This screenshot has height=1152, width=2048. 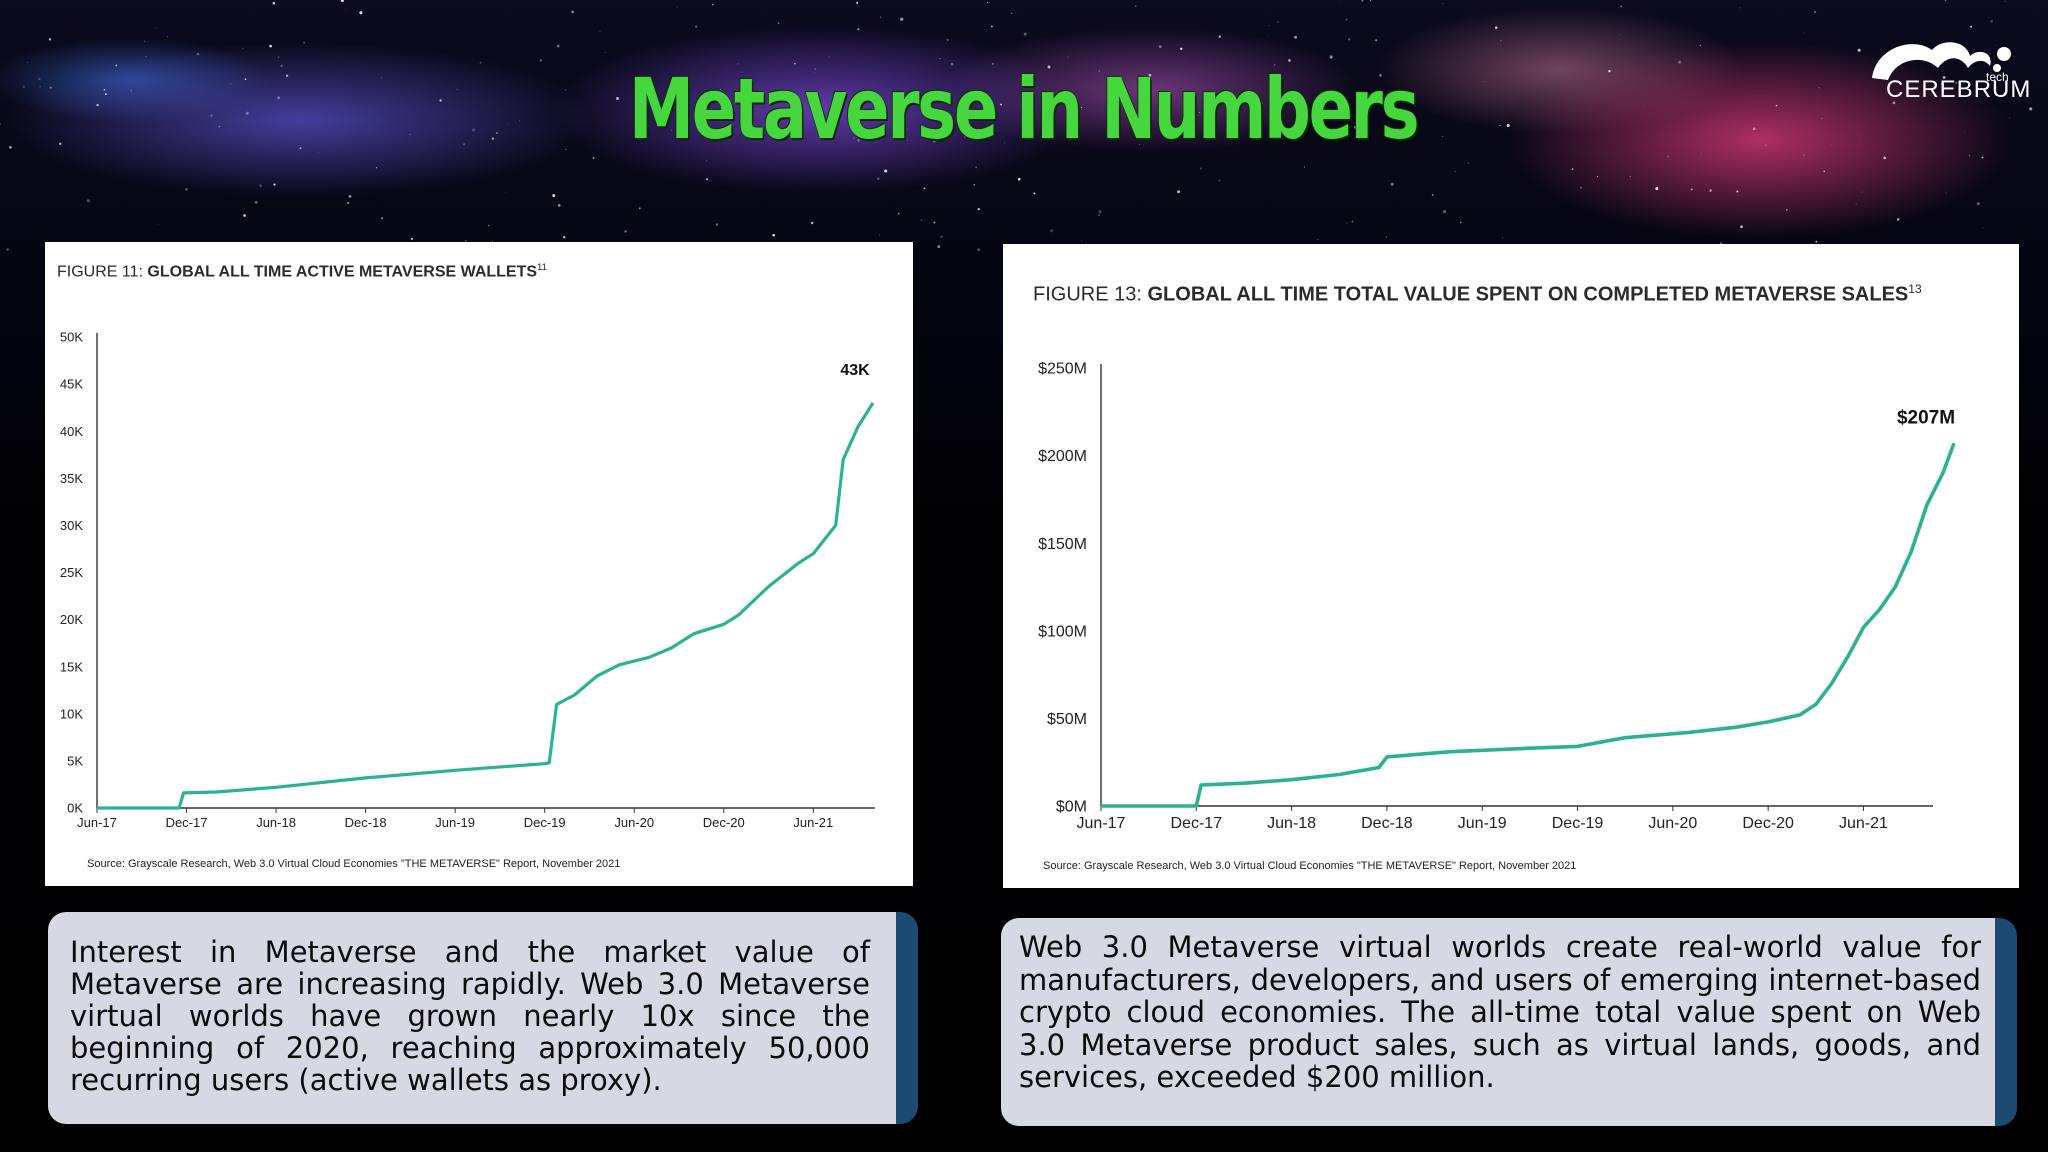 I want to click on logo-text: CEREBRUM, so click(x=1959, y=89).